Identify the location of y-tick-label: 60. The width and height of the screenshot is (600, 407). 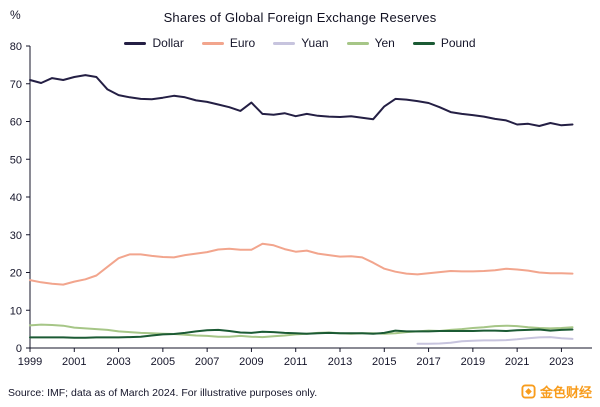
(16, 123).